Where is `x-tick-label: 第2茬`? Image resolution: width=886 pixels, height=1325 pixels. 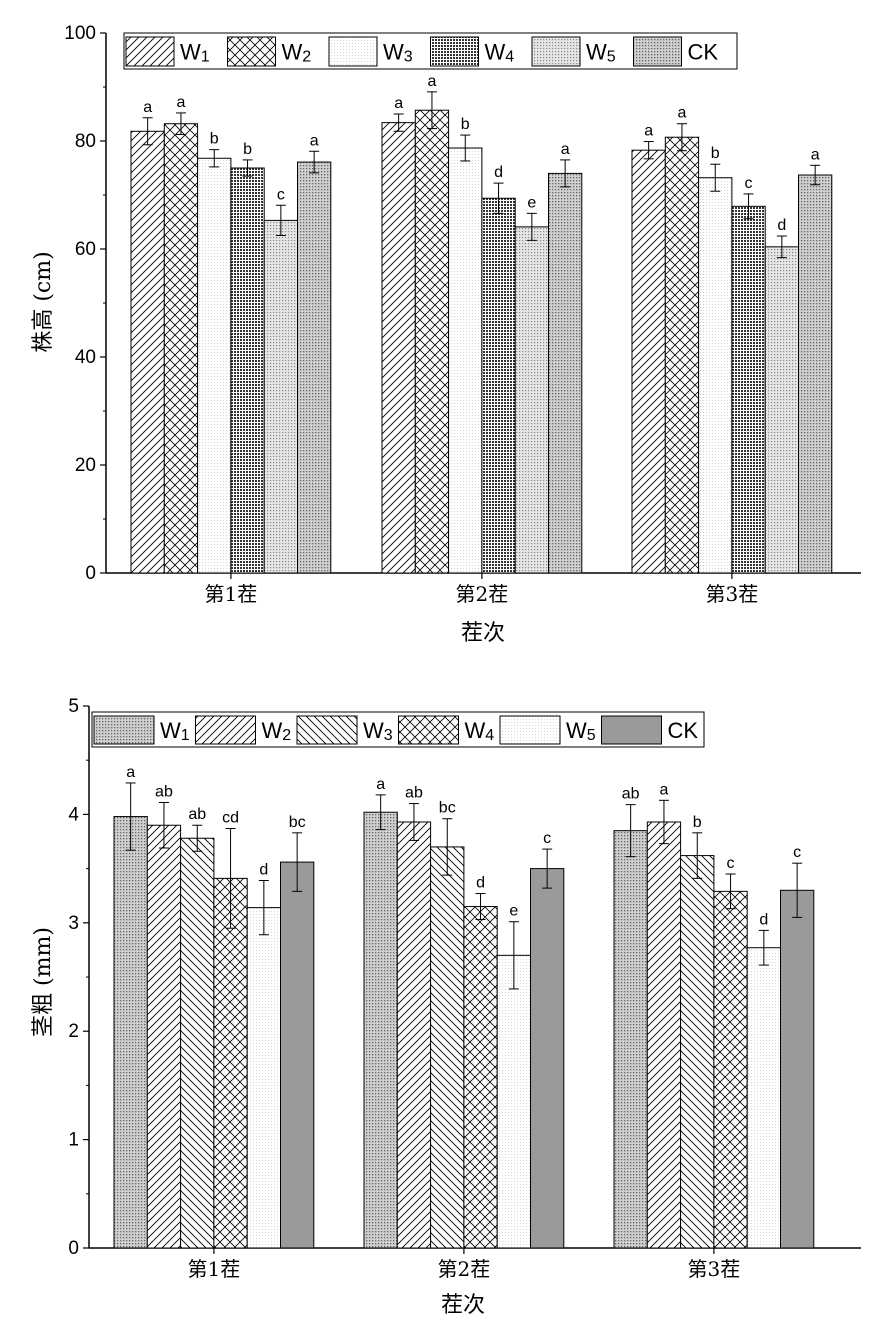 x-tick-label: 第2茬 is located at coordinates (464, 1269).